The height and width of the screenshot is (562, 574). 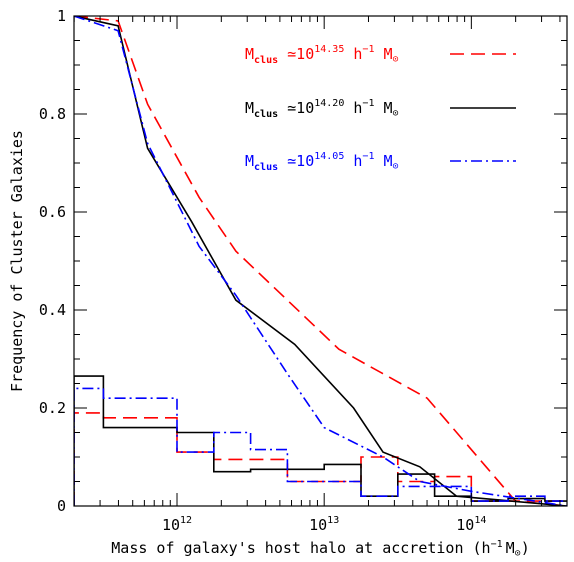 I want to click on y-axis-label: Frequency of Cluster Galaxies, so click(x=17, y=261).